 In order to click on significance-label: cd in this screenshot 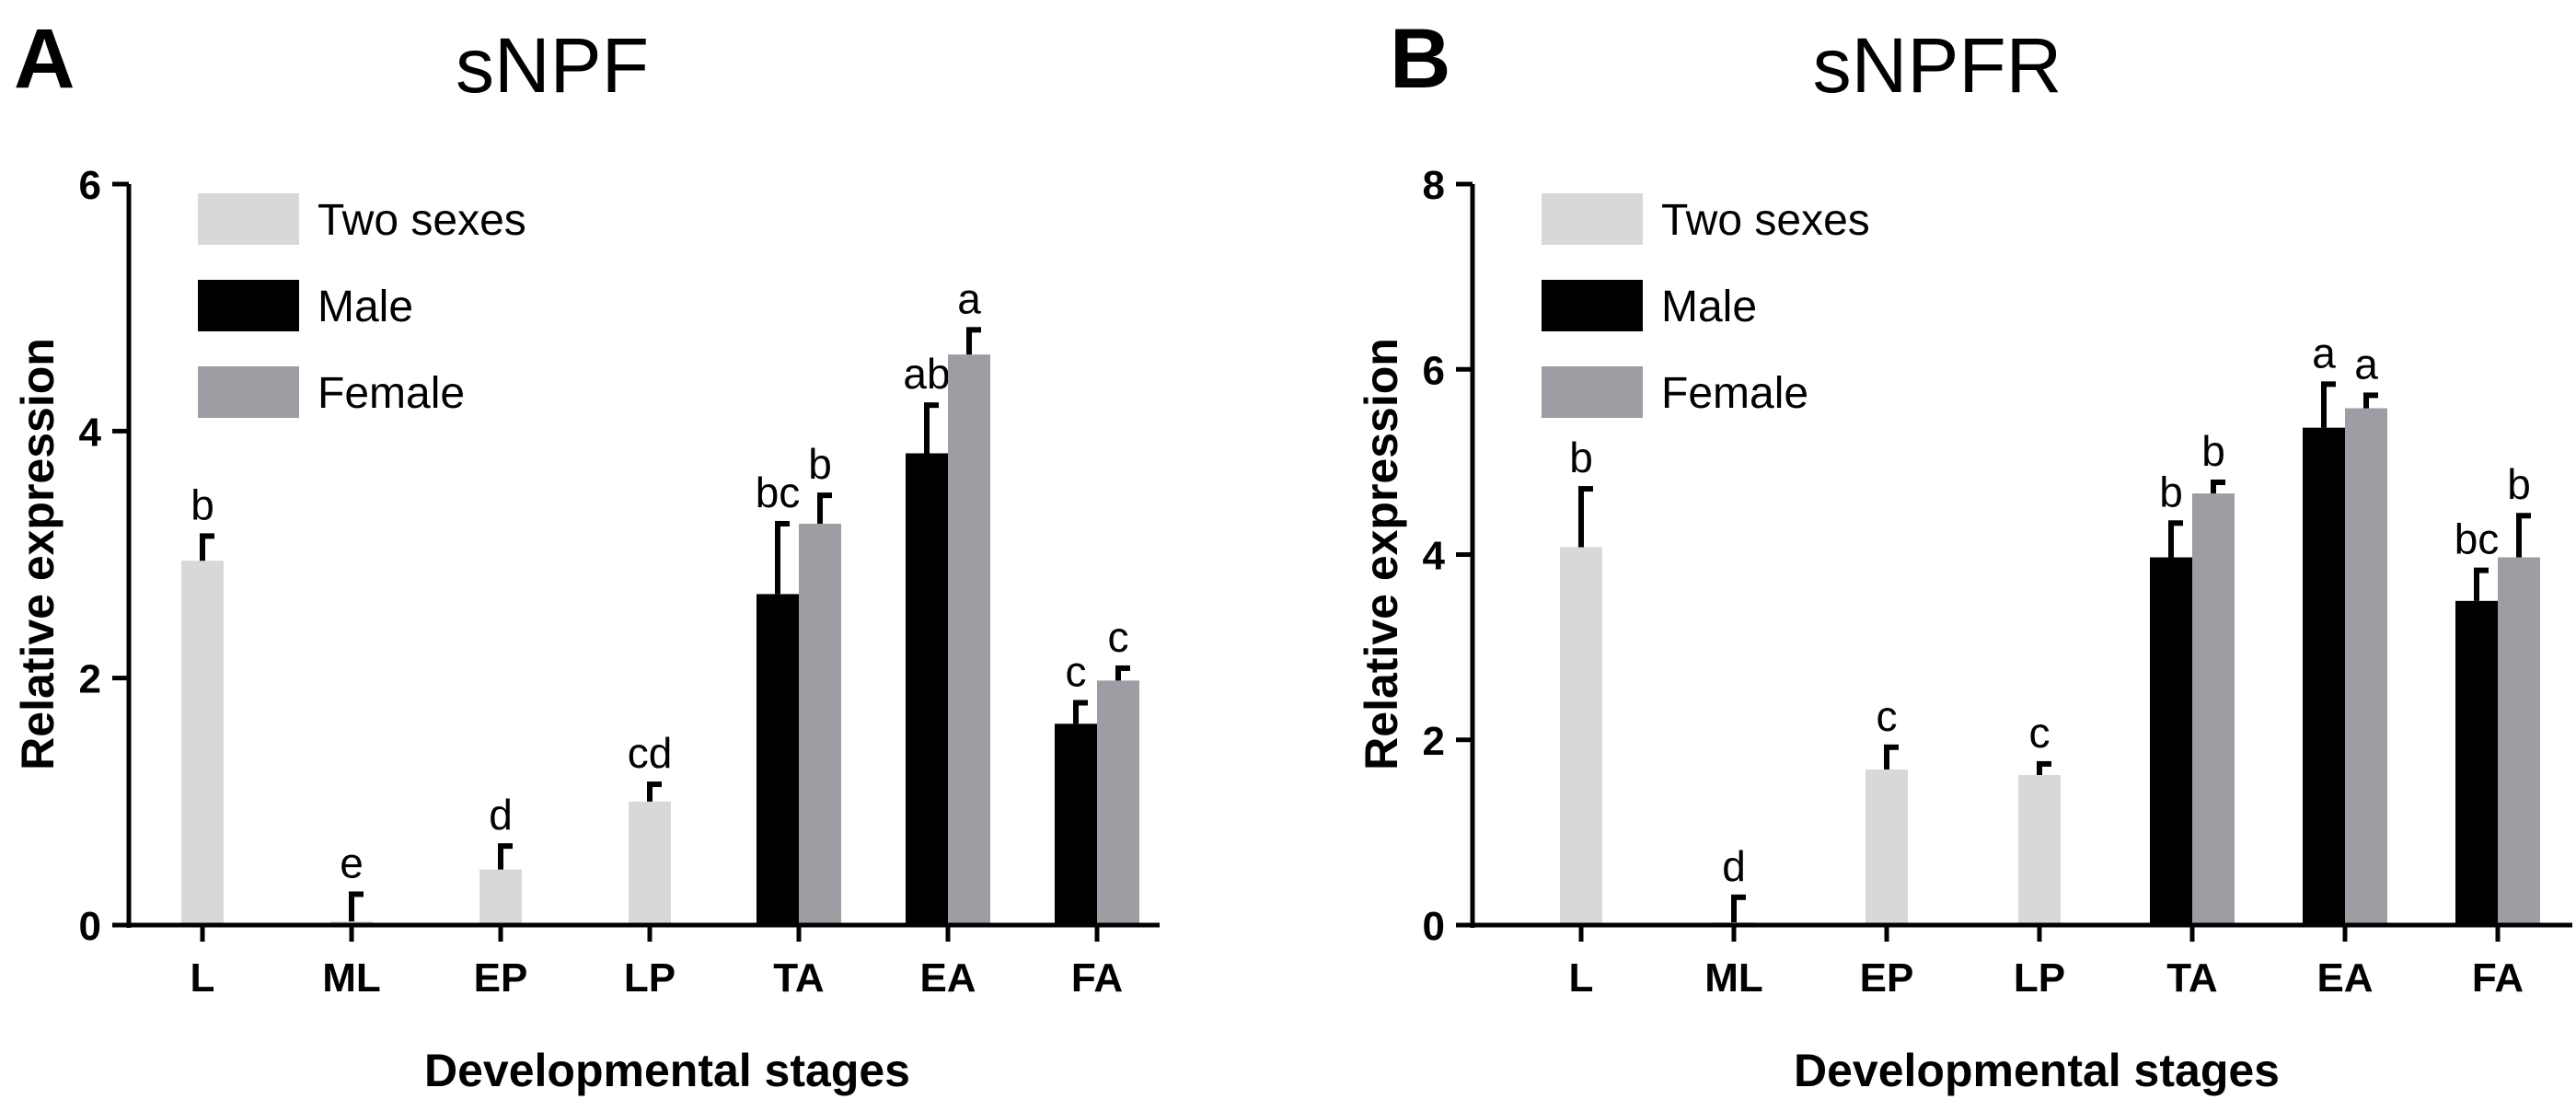, I will do `click(651, 753)`.